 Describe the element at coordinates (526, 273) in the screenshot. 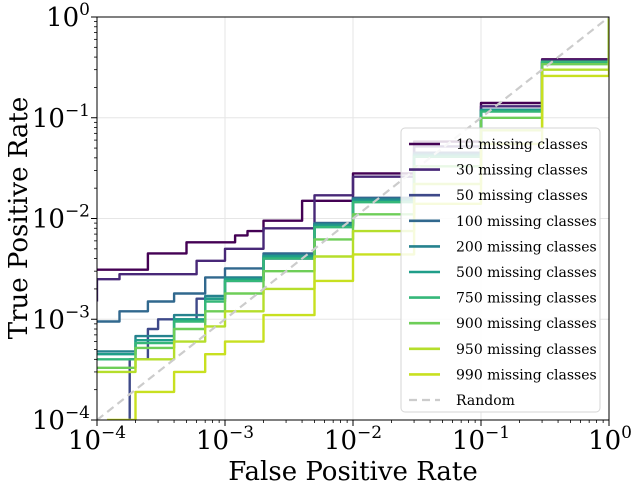

I see `legend-label: 500 missing classes` at that location.